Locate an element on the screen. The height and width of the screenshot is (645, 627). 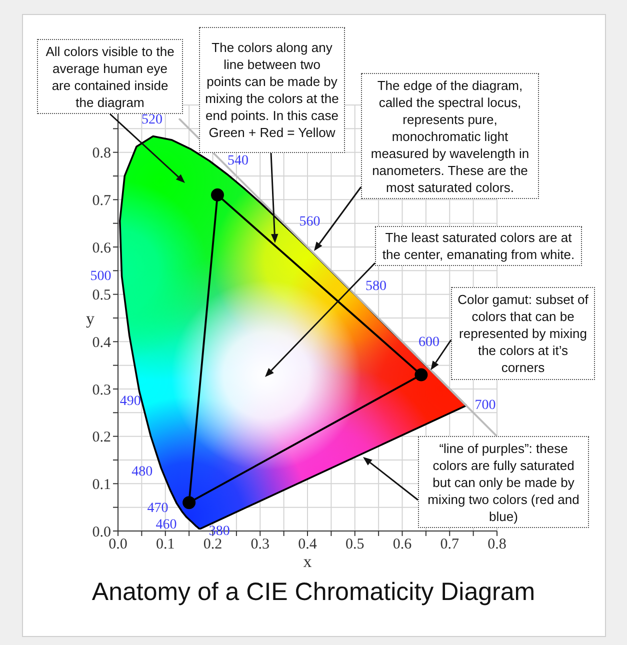
annotation: 540 is located at coordinates (237, 161).